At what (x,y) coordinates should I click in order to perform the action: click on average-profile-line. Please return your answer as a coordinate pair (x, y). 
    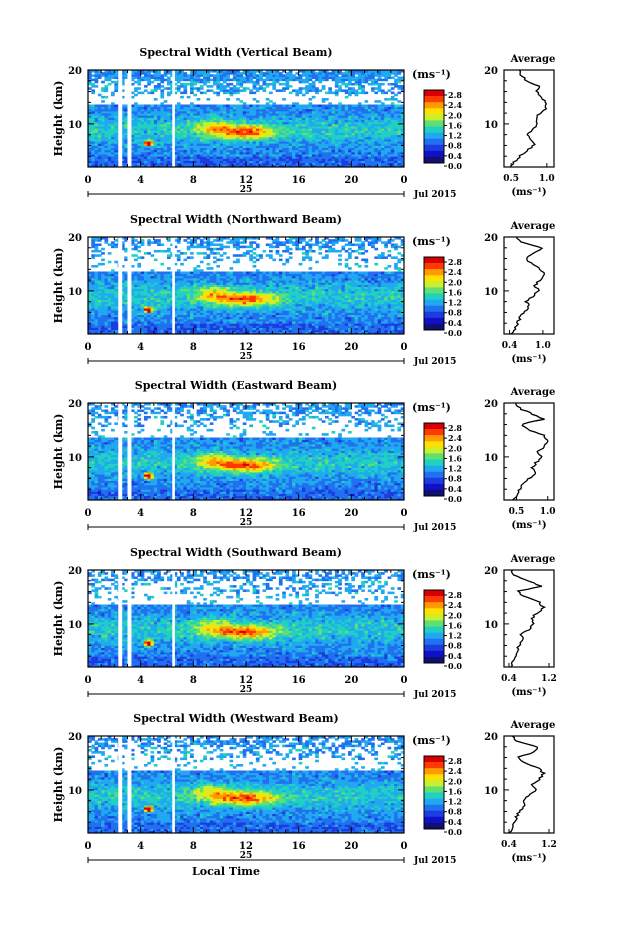
    Looking at the image, I should click on (528, 118).